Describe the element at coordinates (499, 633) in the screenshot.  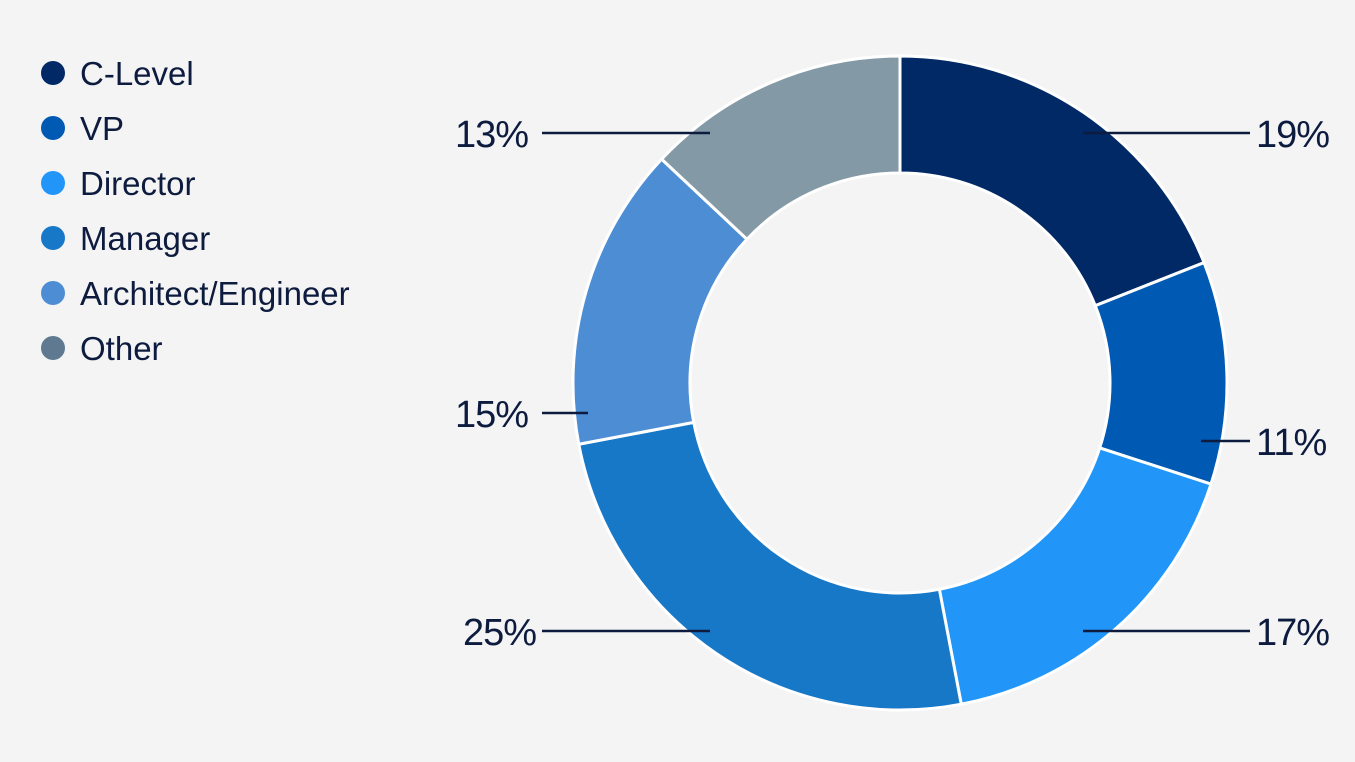
I see `data-label-manager: 25%` at that location.